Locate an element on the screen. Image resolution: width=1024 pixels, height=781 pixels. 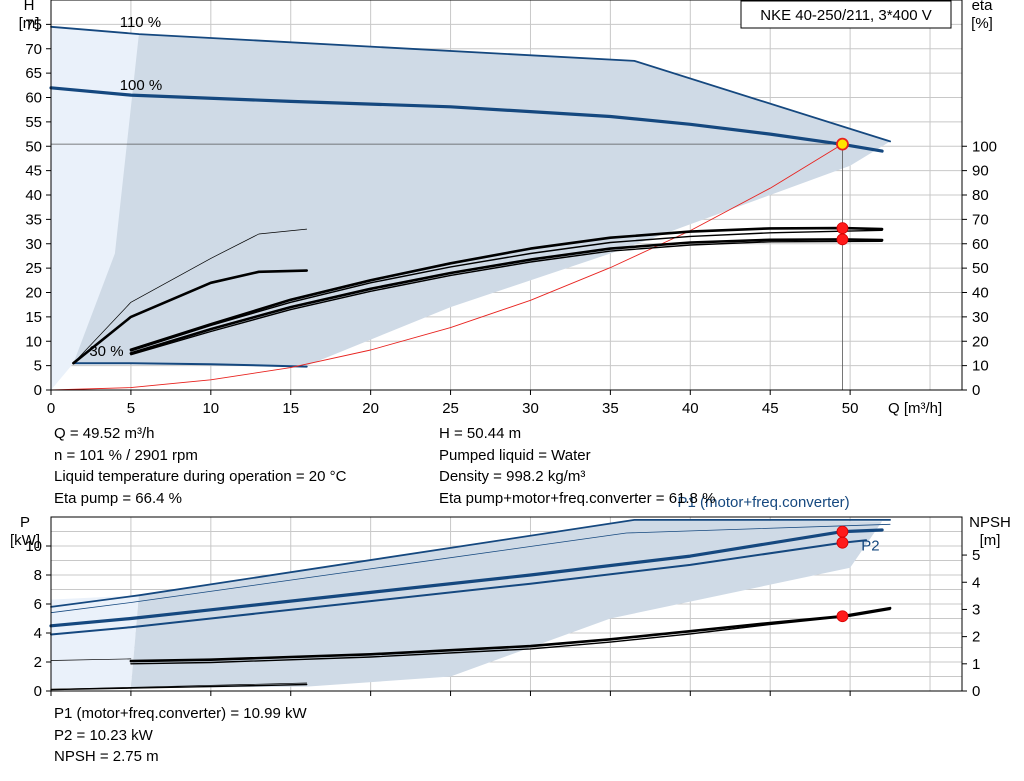
y-left-tick-label: 35 is located at coordinates (33, 219).